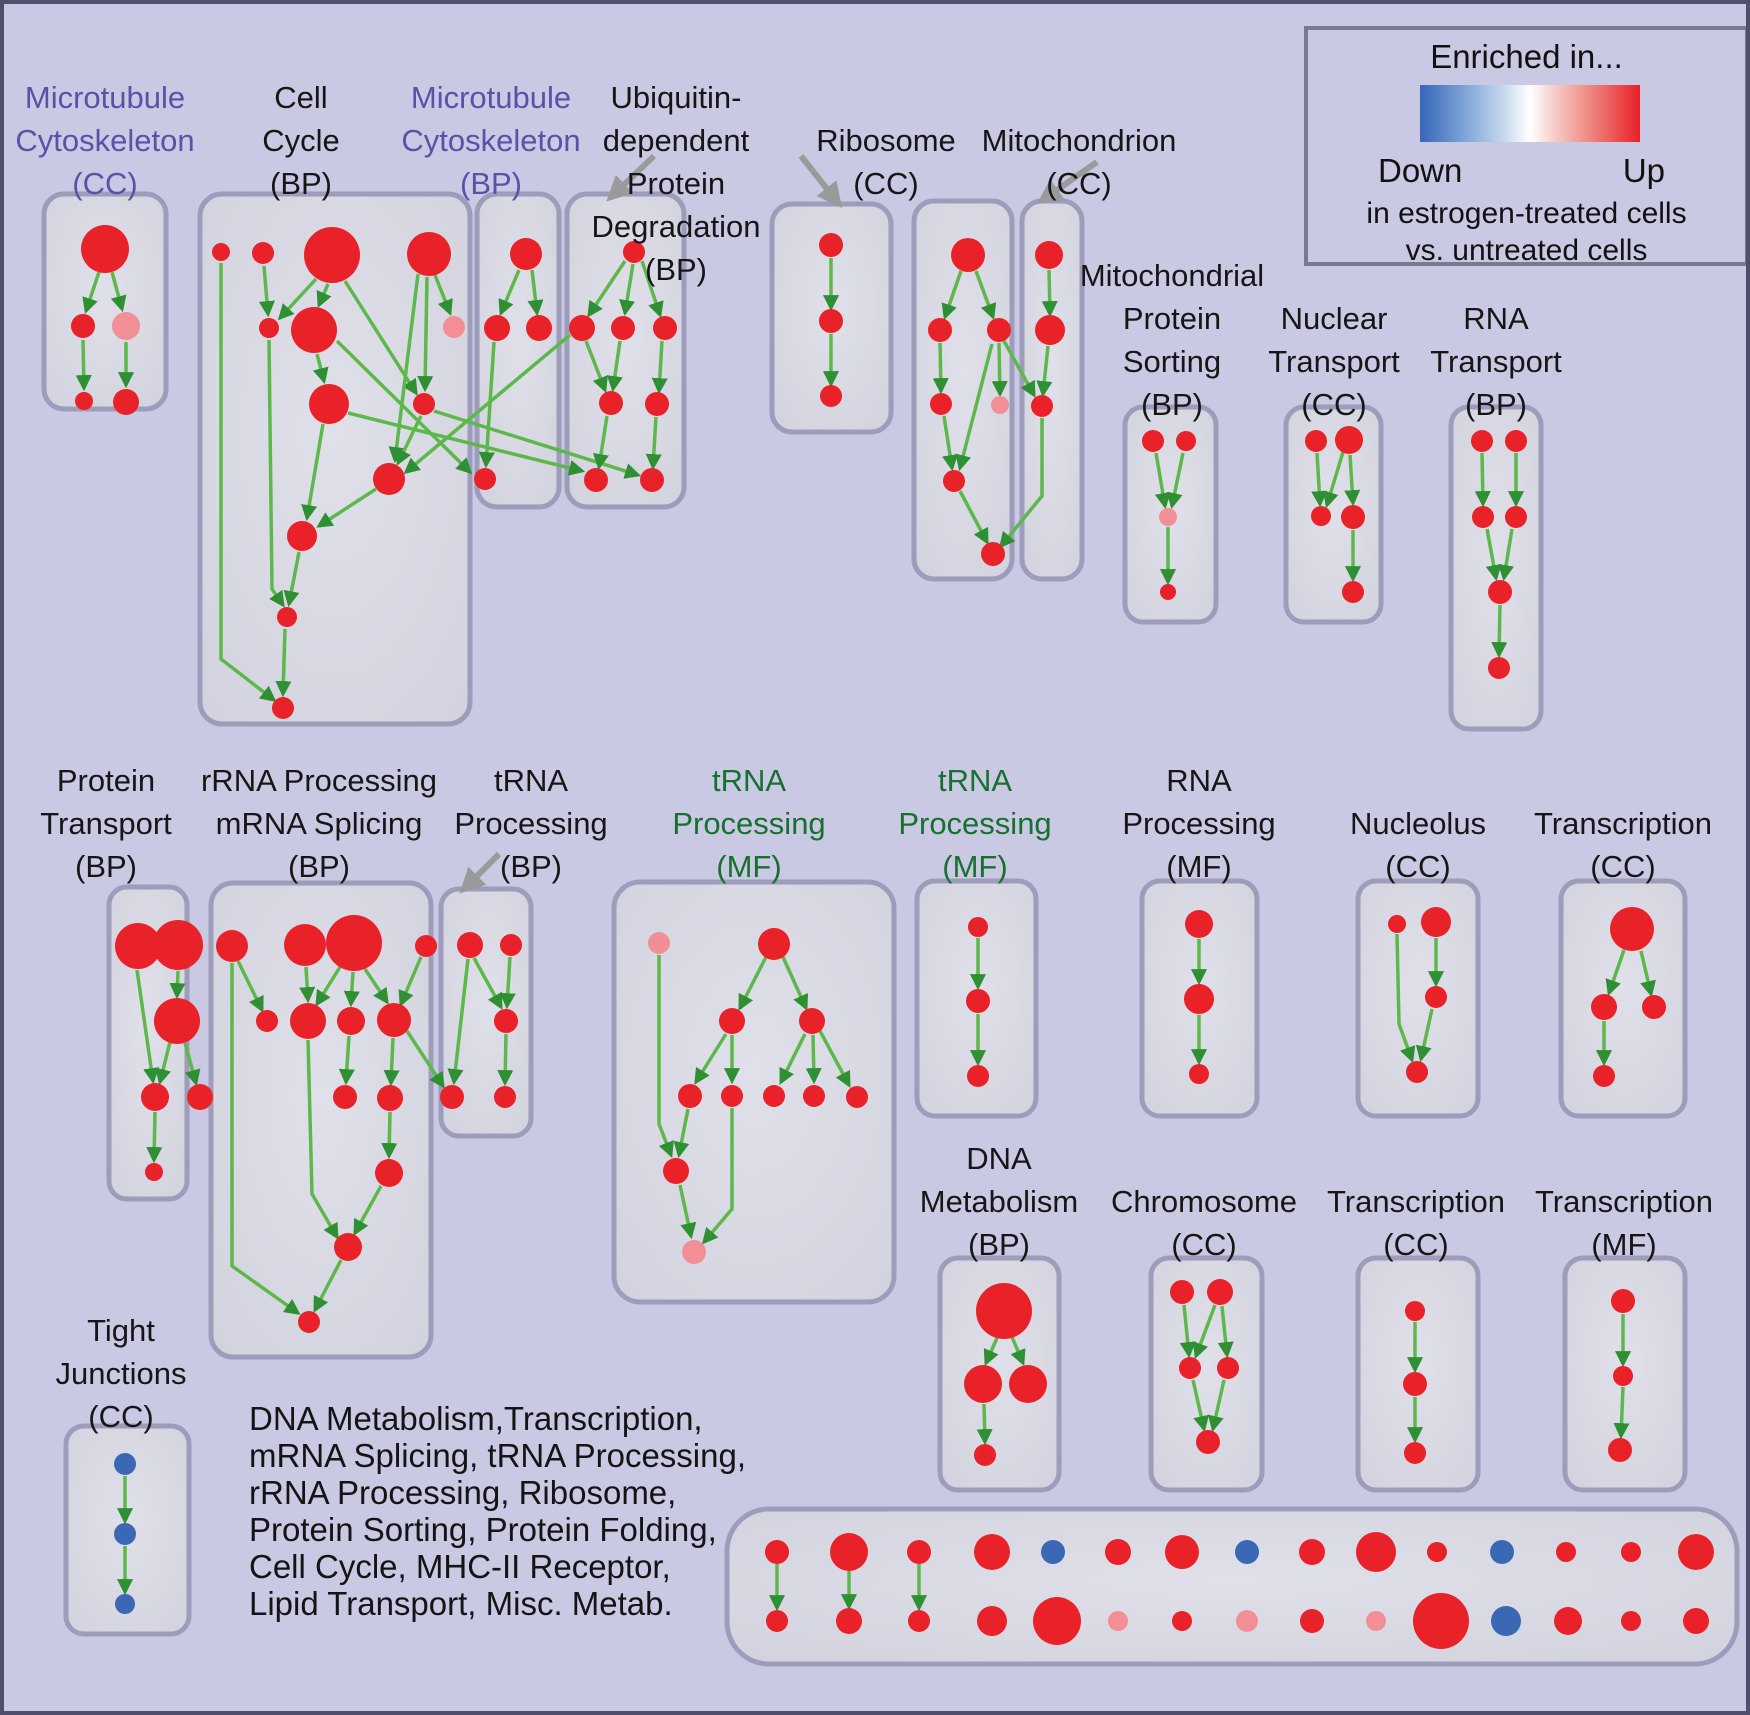 The height and width of the screenshot is (1715, 1750). I want to click on cluster-label-transcription-mf: Transcription (MF), so click(1624, 1223).